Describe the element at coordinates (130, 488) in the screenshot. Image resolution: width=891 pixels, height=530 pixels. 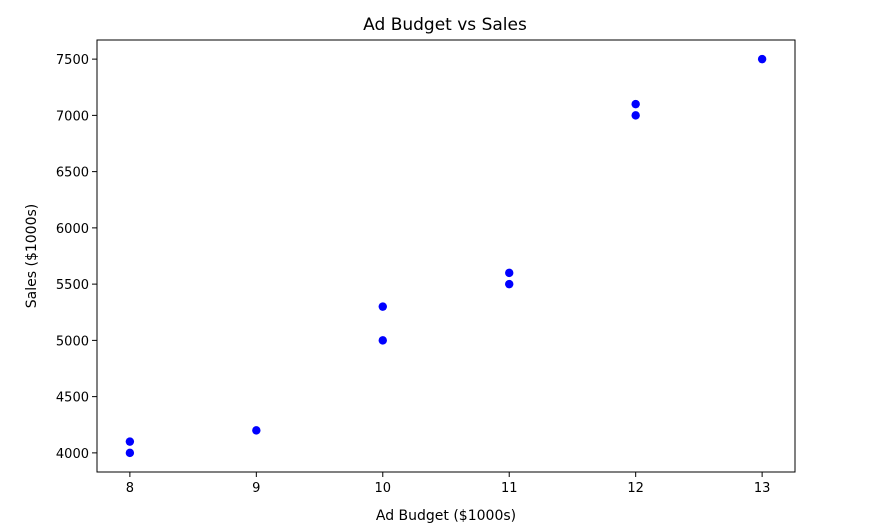
I see `x-tick-label: 8` at that location.